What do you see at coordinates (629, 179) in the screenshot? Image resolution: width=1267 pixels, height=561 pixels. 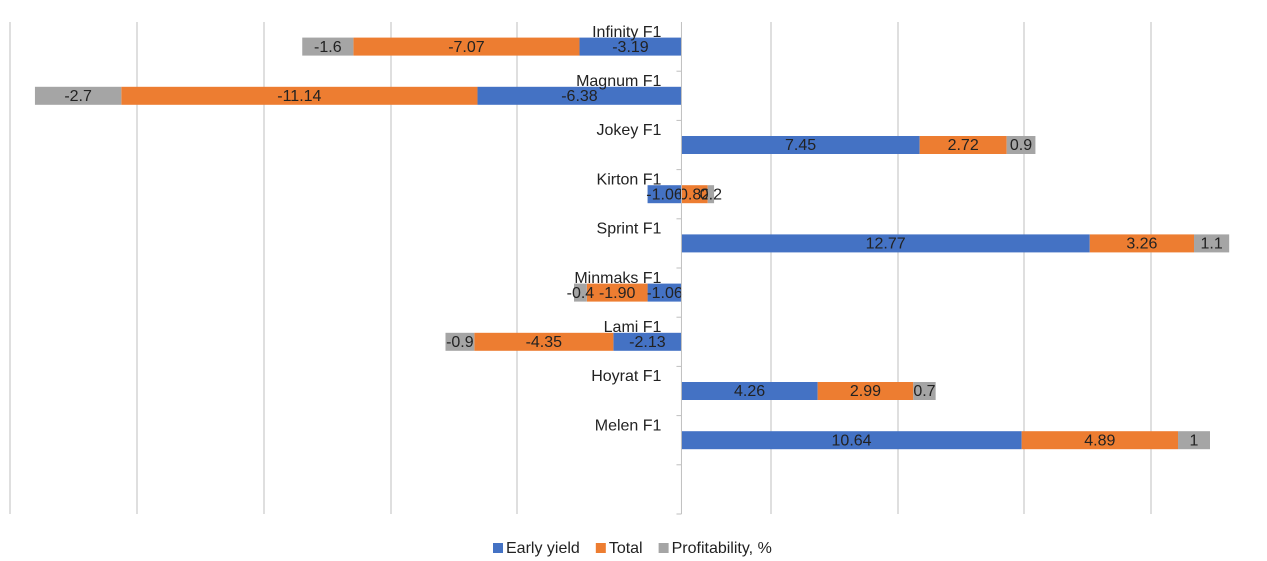 I see `category-label: Kirton F1` at bounding box center [629, 179].